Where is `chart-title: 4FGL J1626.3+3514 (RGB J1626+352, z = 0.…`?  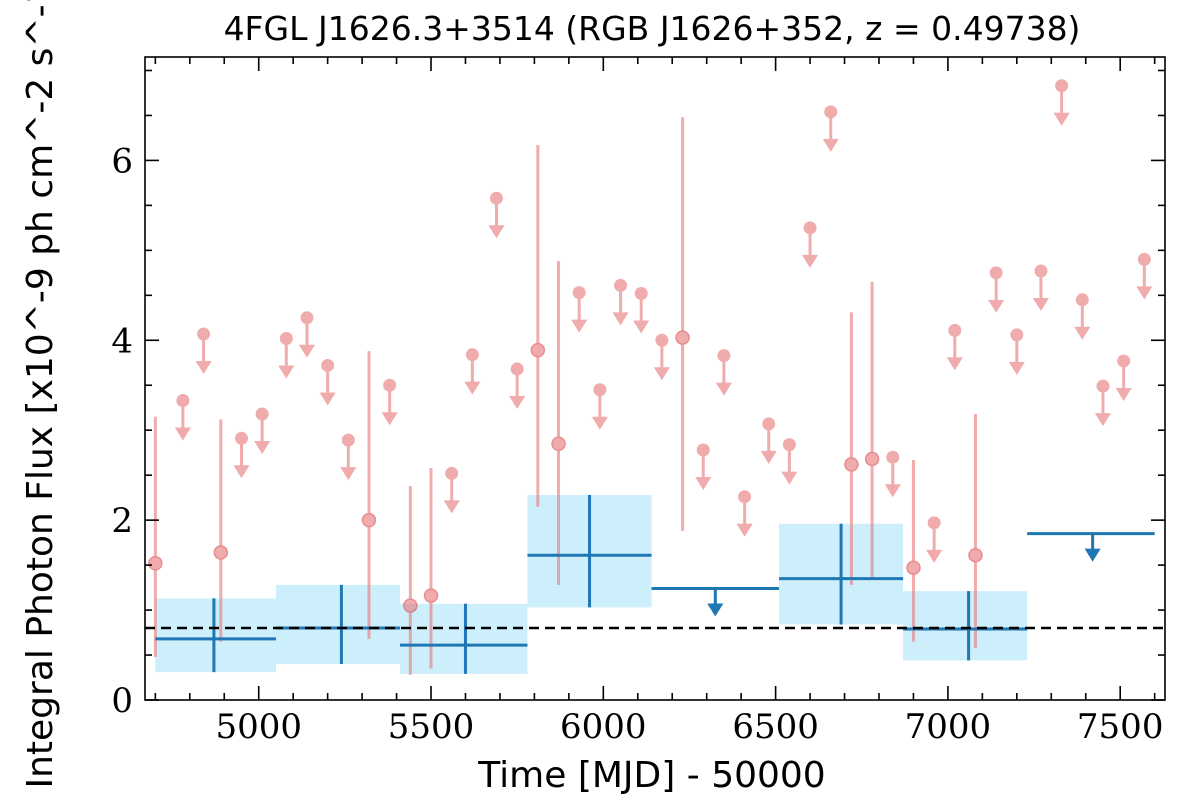
chart-title: 4FGL J1626.3+3514 (RGB J1626+352, z = 0.… is located at coordinates (652, 28).